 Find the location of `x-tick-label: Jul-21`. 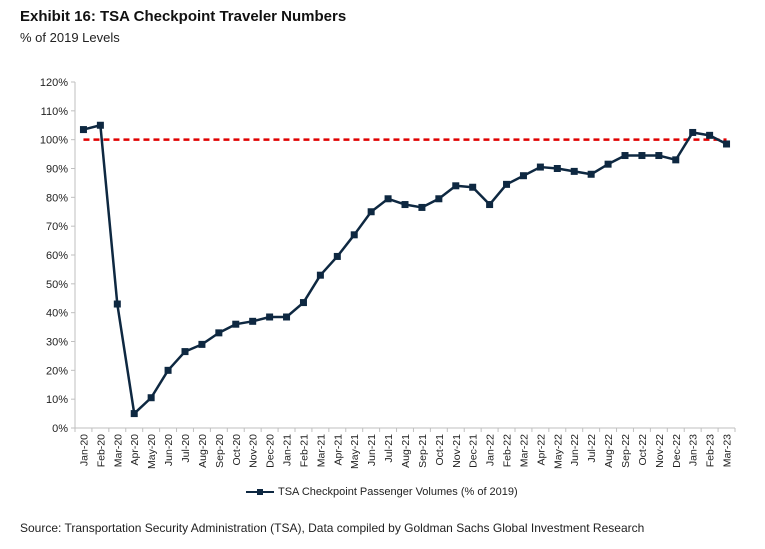

x-tick-label: Jul-21 is located at coordinates (389, 448).